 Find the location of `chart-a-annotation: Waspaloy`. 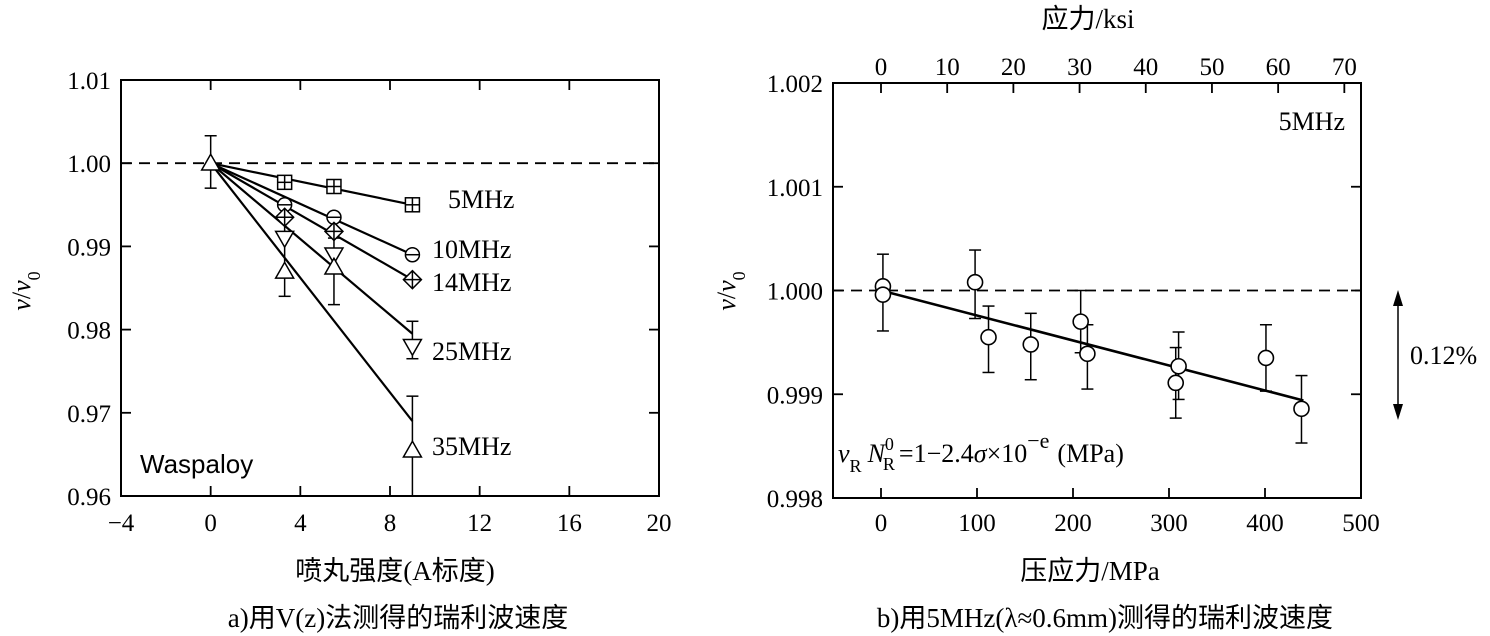

chart-a-annotation: Waspaloy is located at coordinates (196, 464).